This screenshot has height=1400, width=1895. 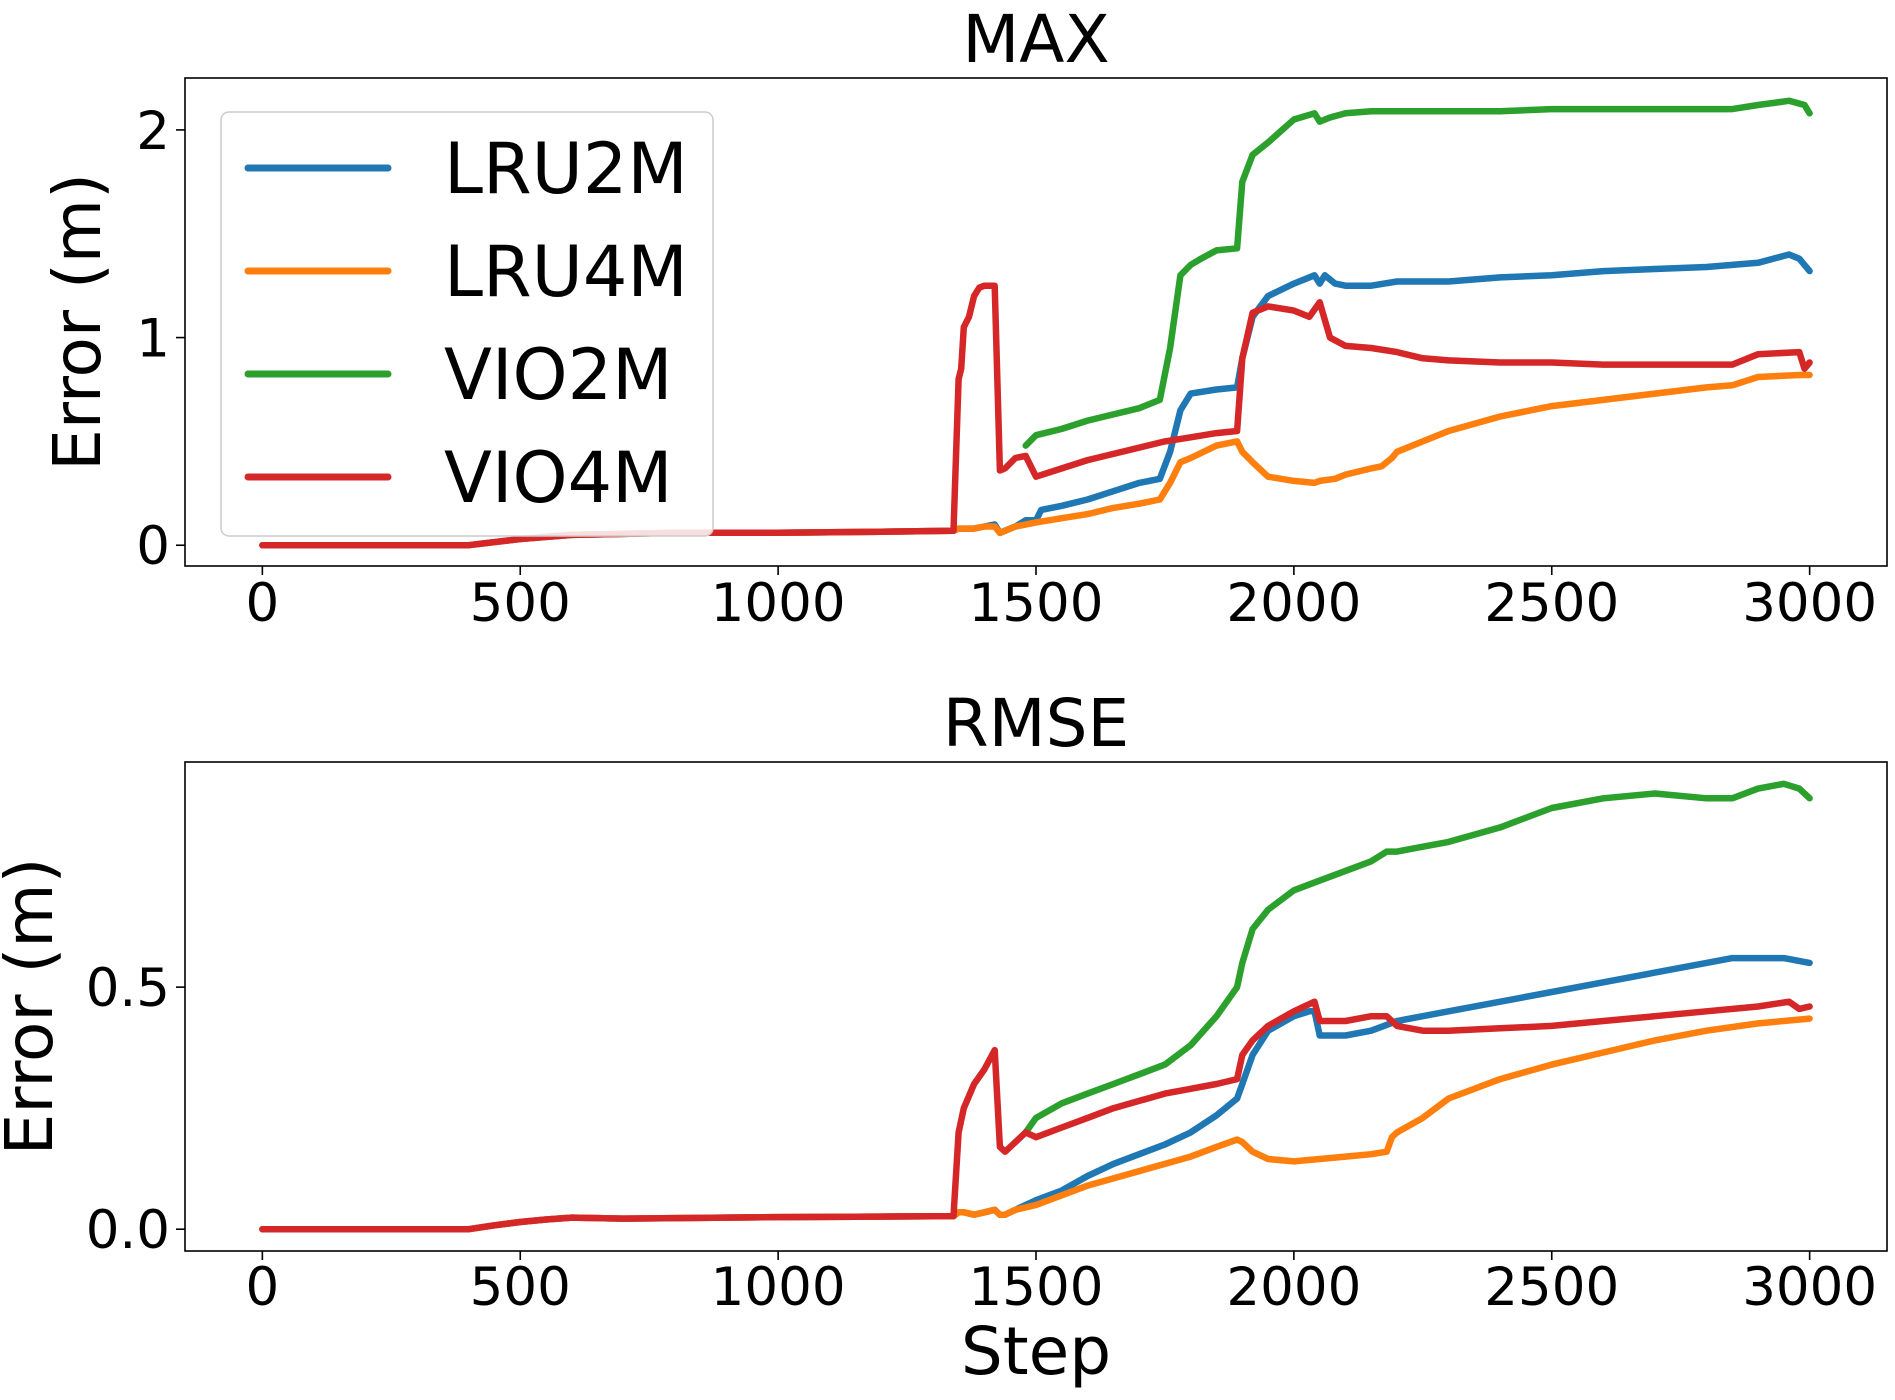 I want to click on rmse-series-vio2m, so click(x=1417, y=958).